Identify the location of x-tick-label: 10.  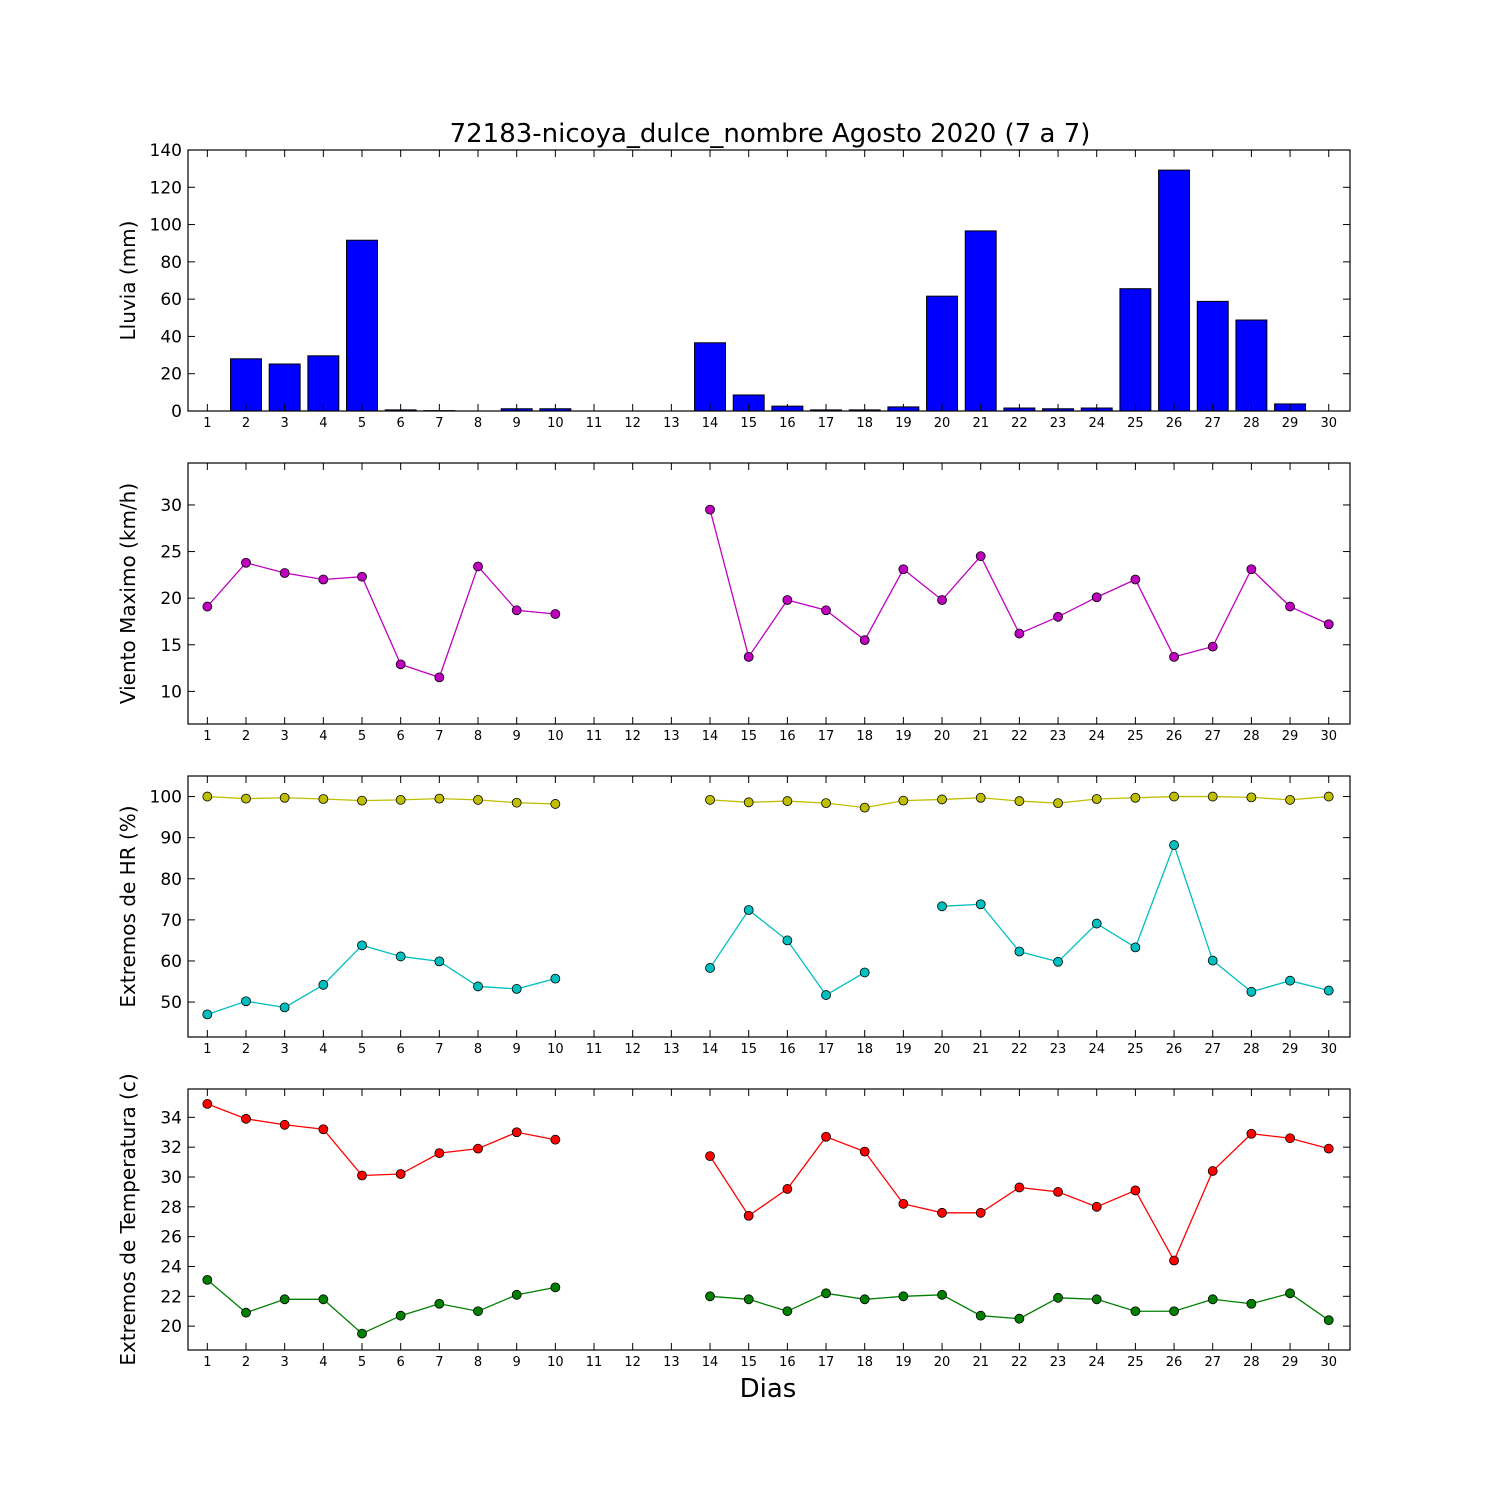
(555, 423).